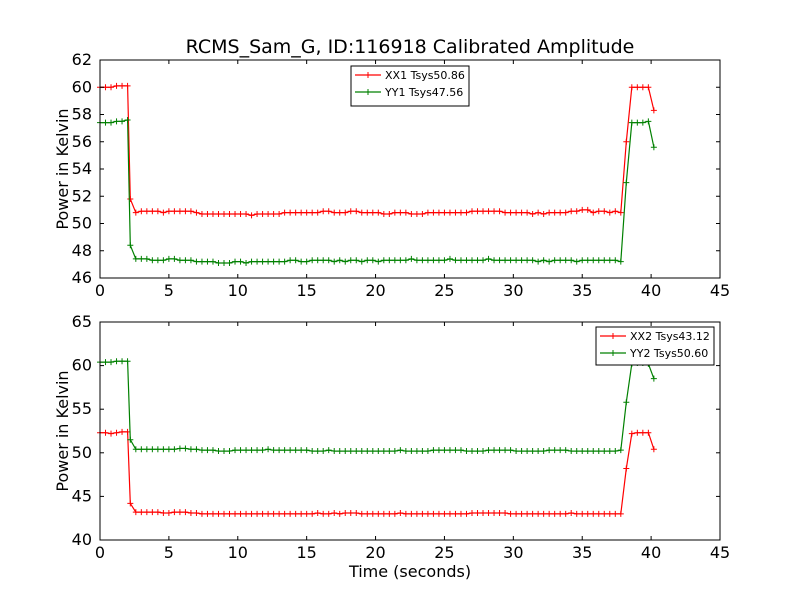 The width and height of the screenshot is (800, 600). Describe the element at coordinates (375, 290) in the screenshot. I see `x-tick-label: 20` at that location.